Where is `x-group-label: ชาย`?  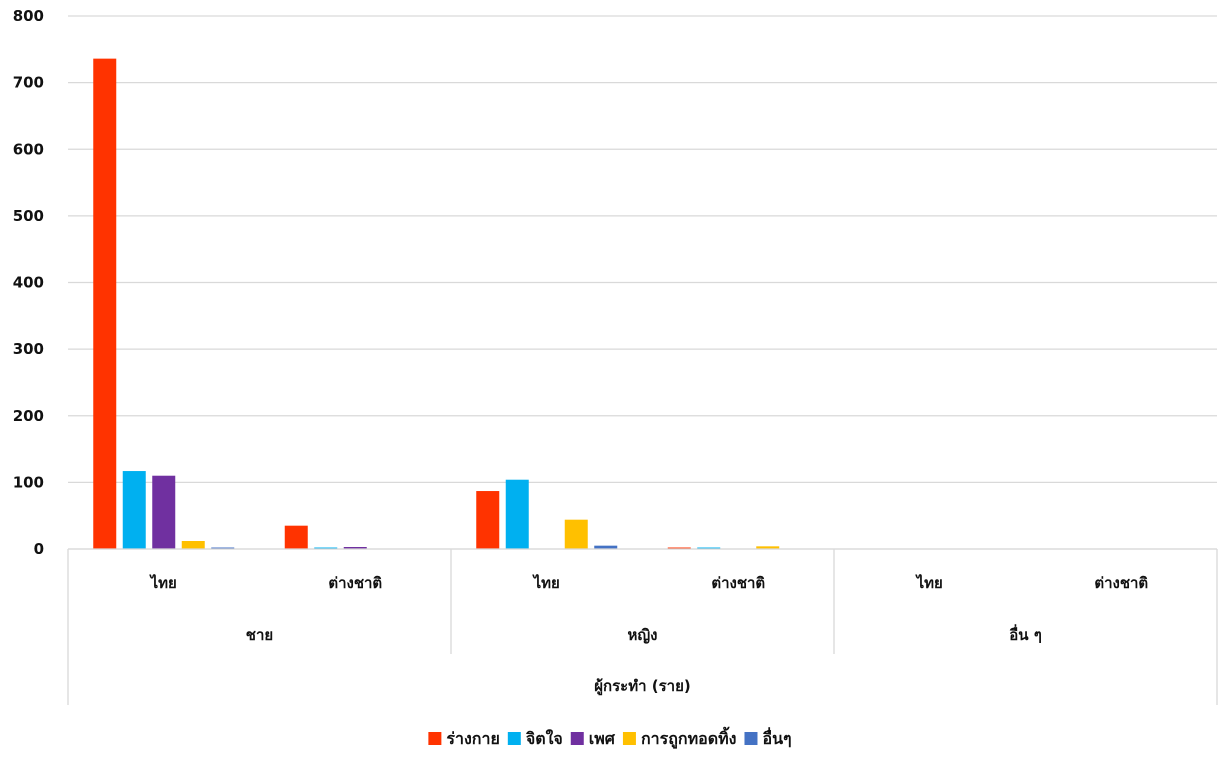 x-group-label: ชาย is located at coordinates (259, 635).